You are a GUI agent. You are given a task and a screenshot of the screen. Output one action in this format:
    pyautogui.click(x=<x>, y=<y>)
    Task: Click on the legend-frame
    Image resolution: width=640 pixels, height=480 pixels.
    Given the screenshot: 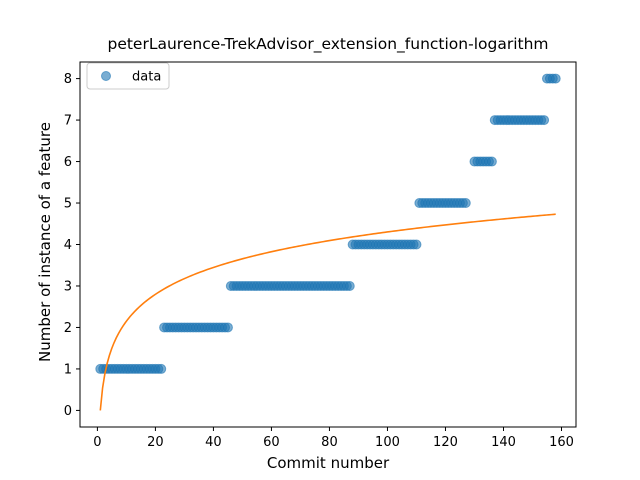 What is the action you would take?
    pyautogui.click(x=128, y=76)
    